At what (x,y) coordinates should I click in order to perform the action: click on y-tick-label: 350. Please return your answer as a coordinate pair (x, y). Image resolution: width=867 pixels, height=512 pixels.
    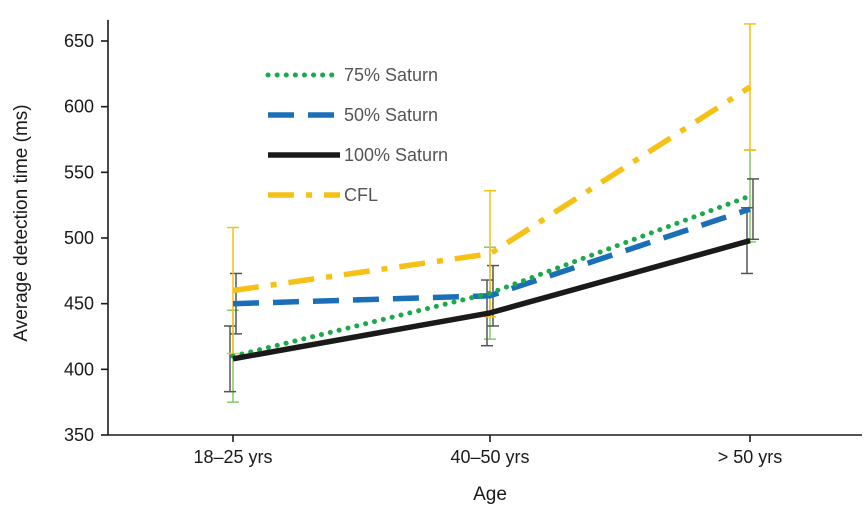
    Looking at the image, I should click on (79, 435).